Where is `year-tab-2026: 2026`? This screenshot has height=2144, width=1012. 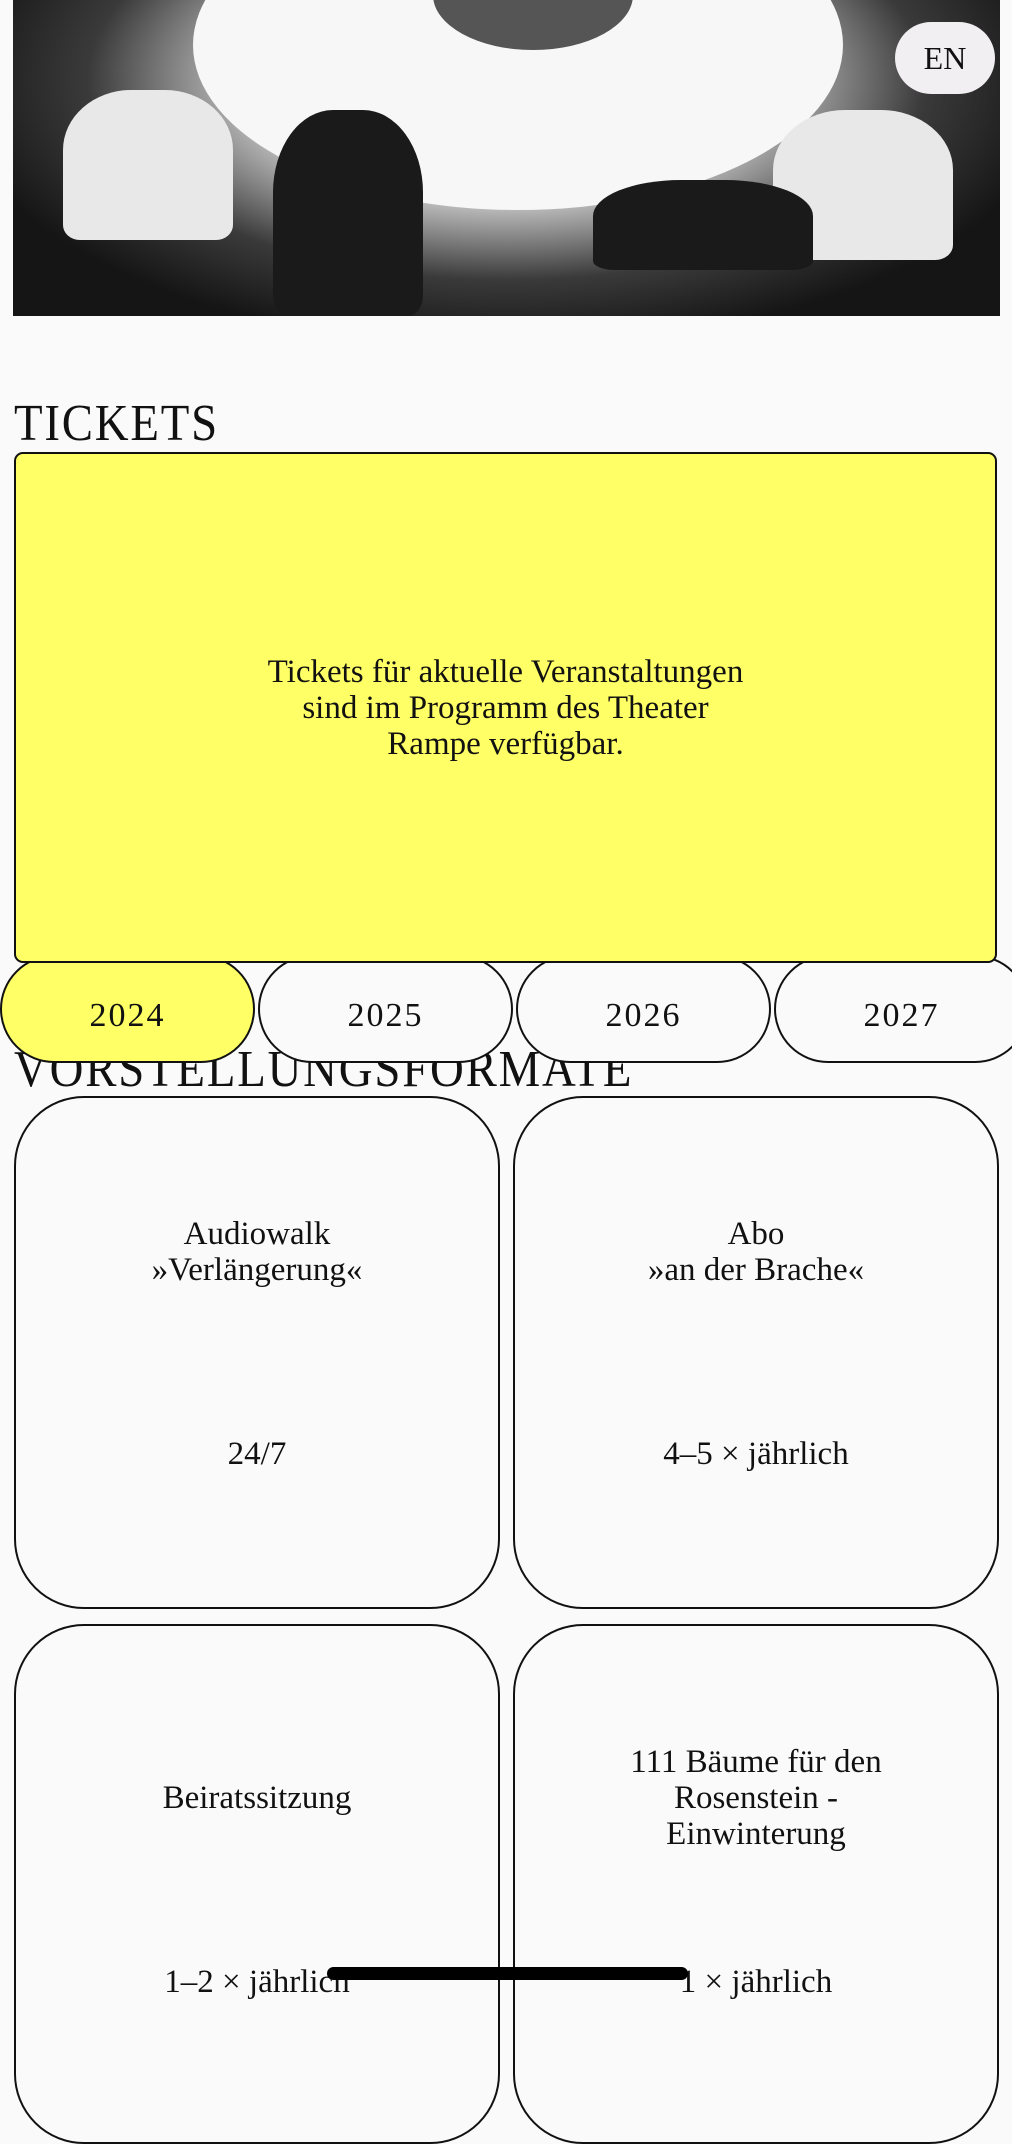 year-tab-2026: 2026 is located at coordinates (643, 1009).